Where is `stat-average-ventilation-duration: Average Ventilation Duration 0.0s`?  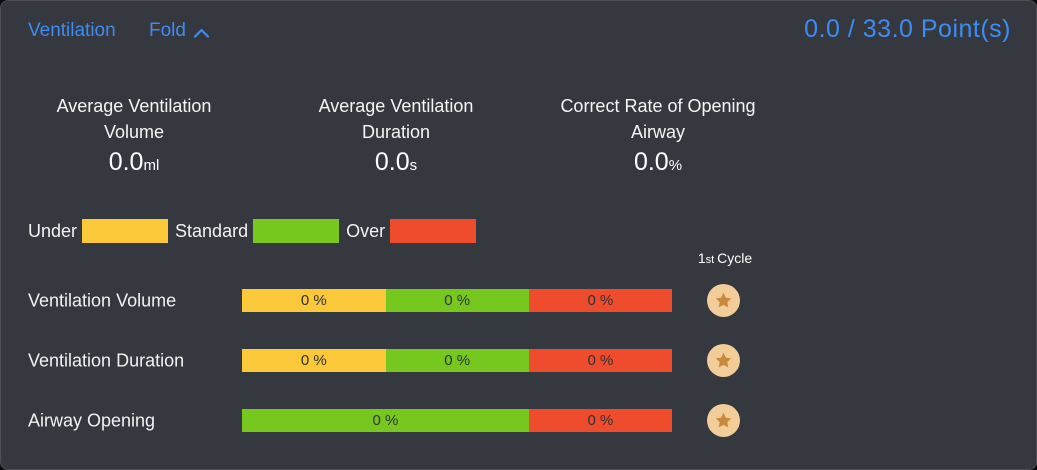 stat-average-ventilation-duration: Average Ventilation Duration 0.0s is located at coordinates (396, 135).